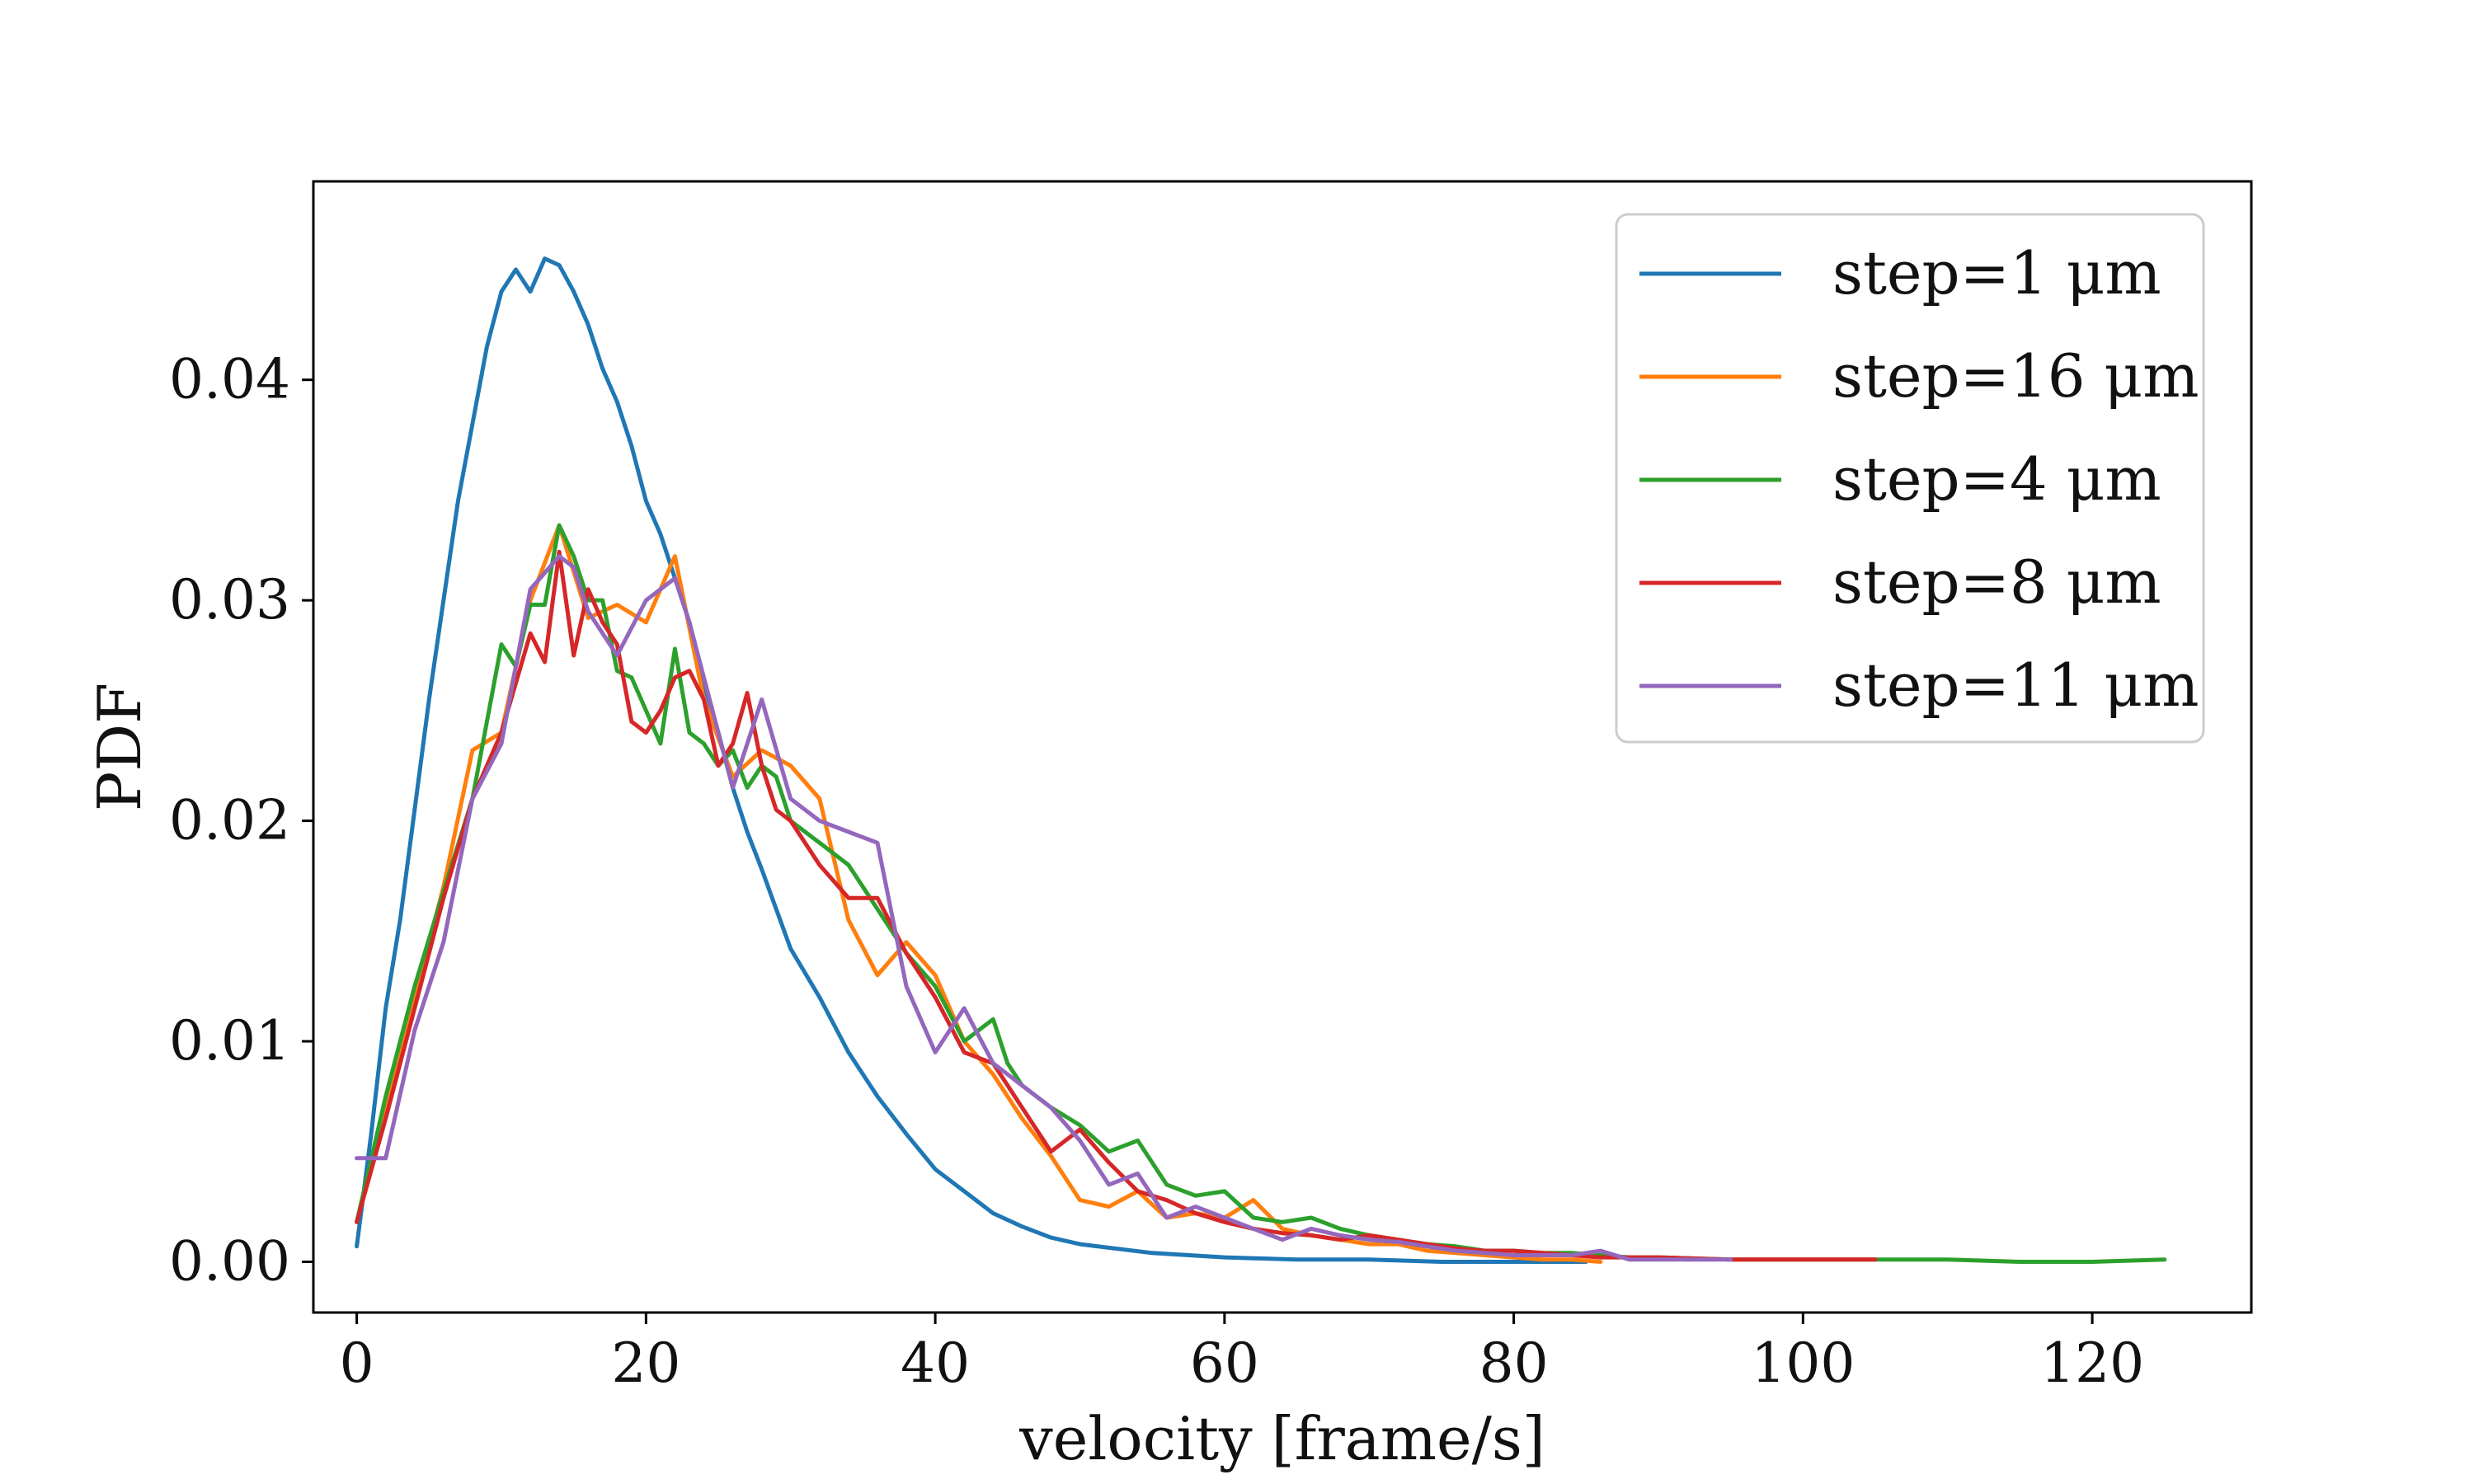  Describe the element at coordinates (1996, 479) in the screenshot. I see `legend-label-2: step=4 μm` at that location.